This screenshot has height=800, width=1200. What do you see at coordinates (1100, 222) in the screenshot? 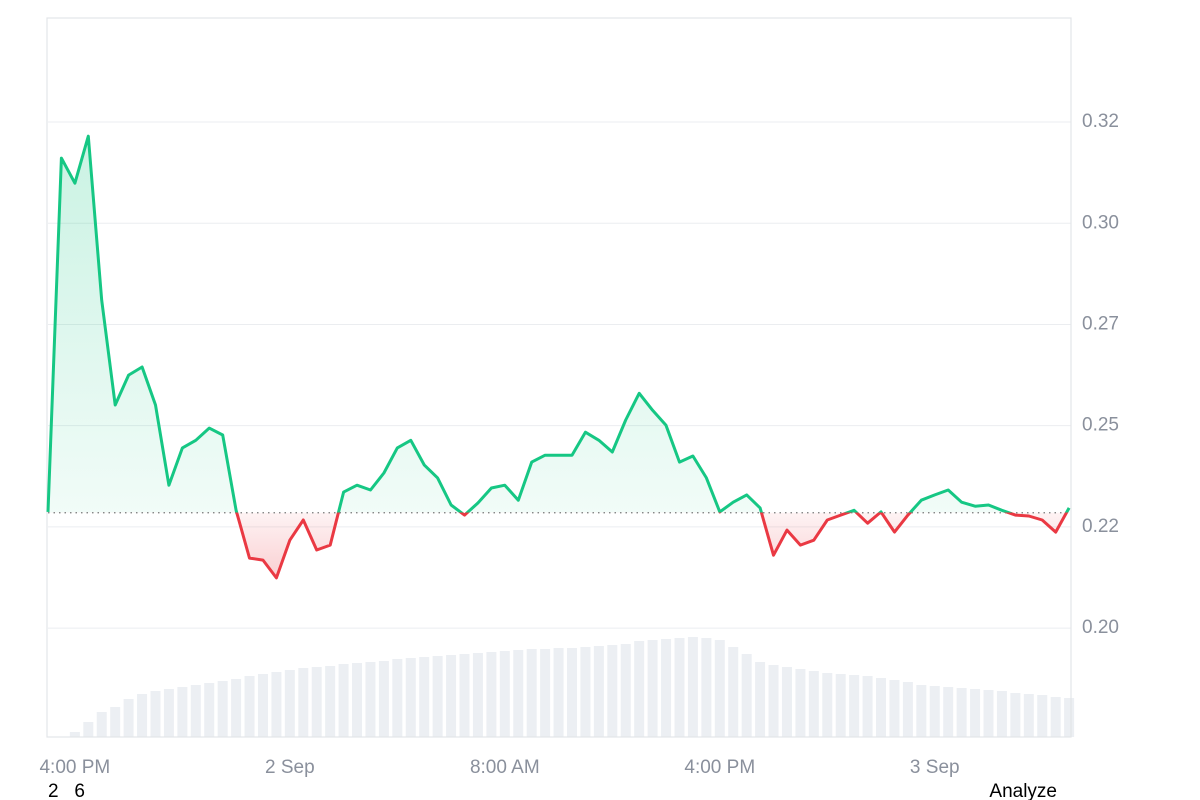
I see `y-tick-label: 0.30` at bounding box center [1100, 222].